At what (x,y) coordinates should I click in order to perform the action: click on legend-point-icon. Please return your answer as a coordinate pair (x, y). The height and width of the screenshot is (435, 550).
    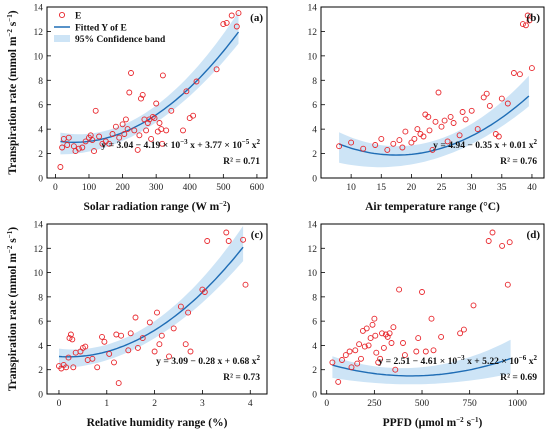
    Looking at the image, I should click on (62, 15).